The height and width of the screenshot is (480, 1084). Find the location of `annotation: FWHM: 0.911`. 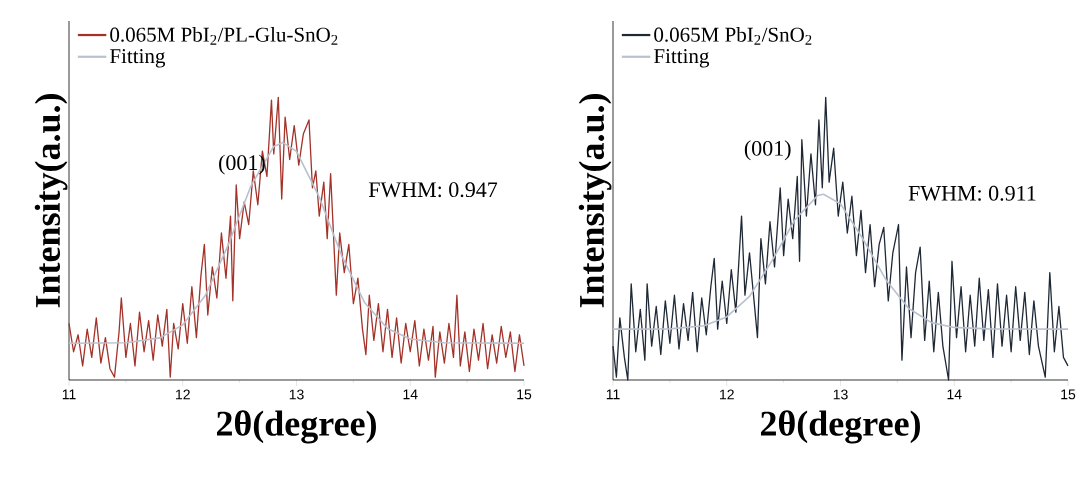

annotation: FWHM: 0.911 is located at coordinates (972, 193).